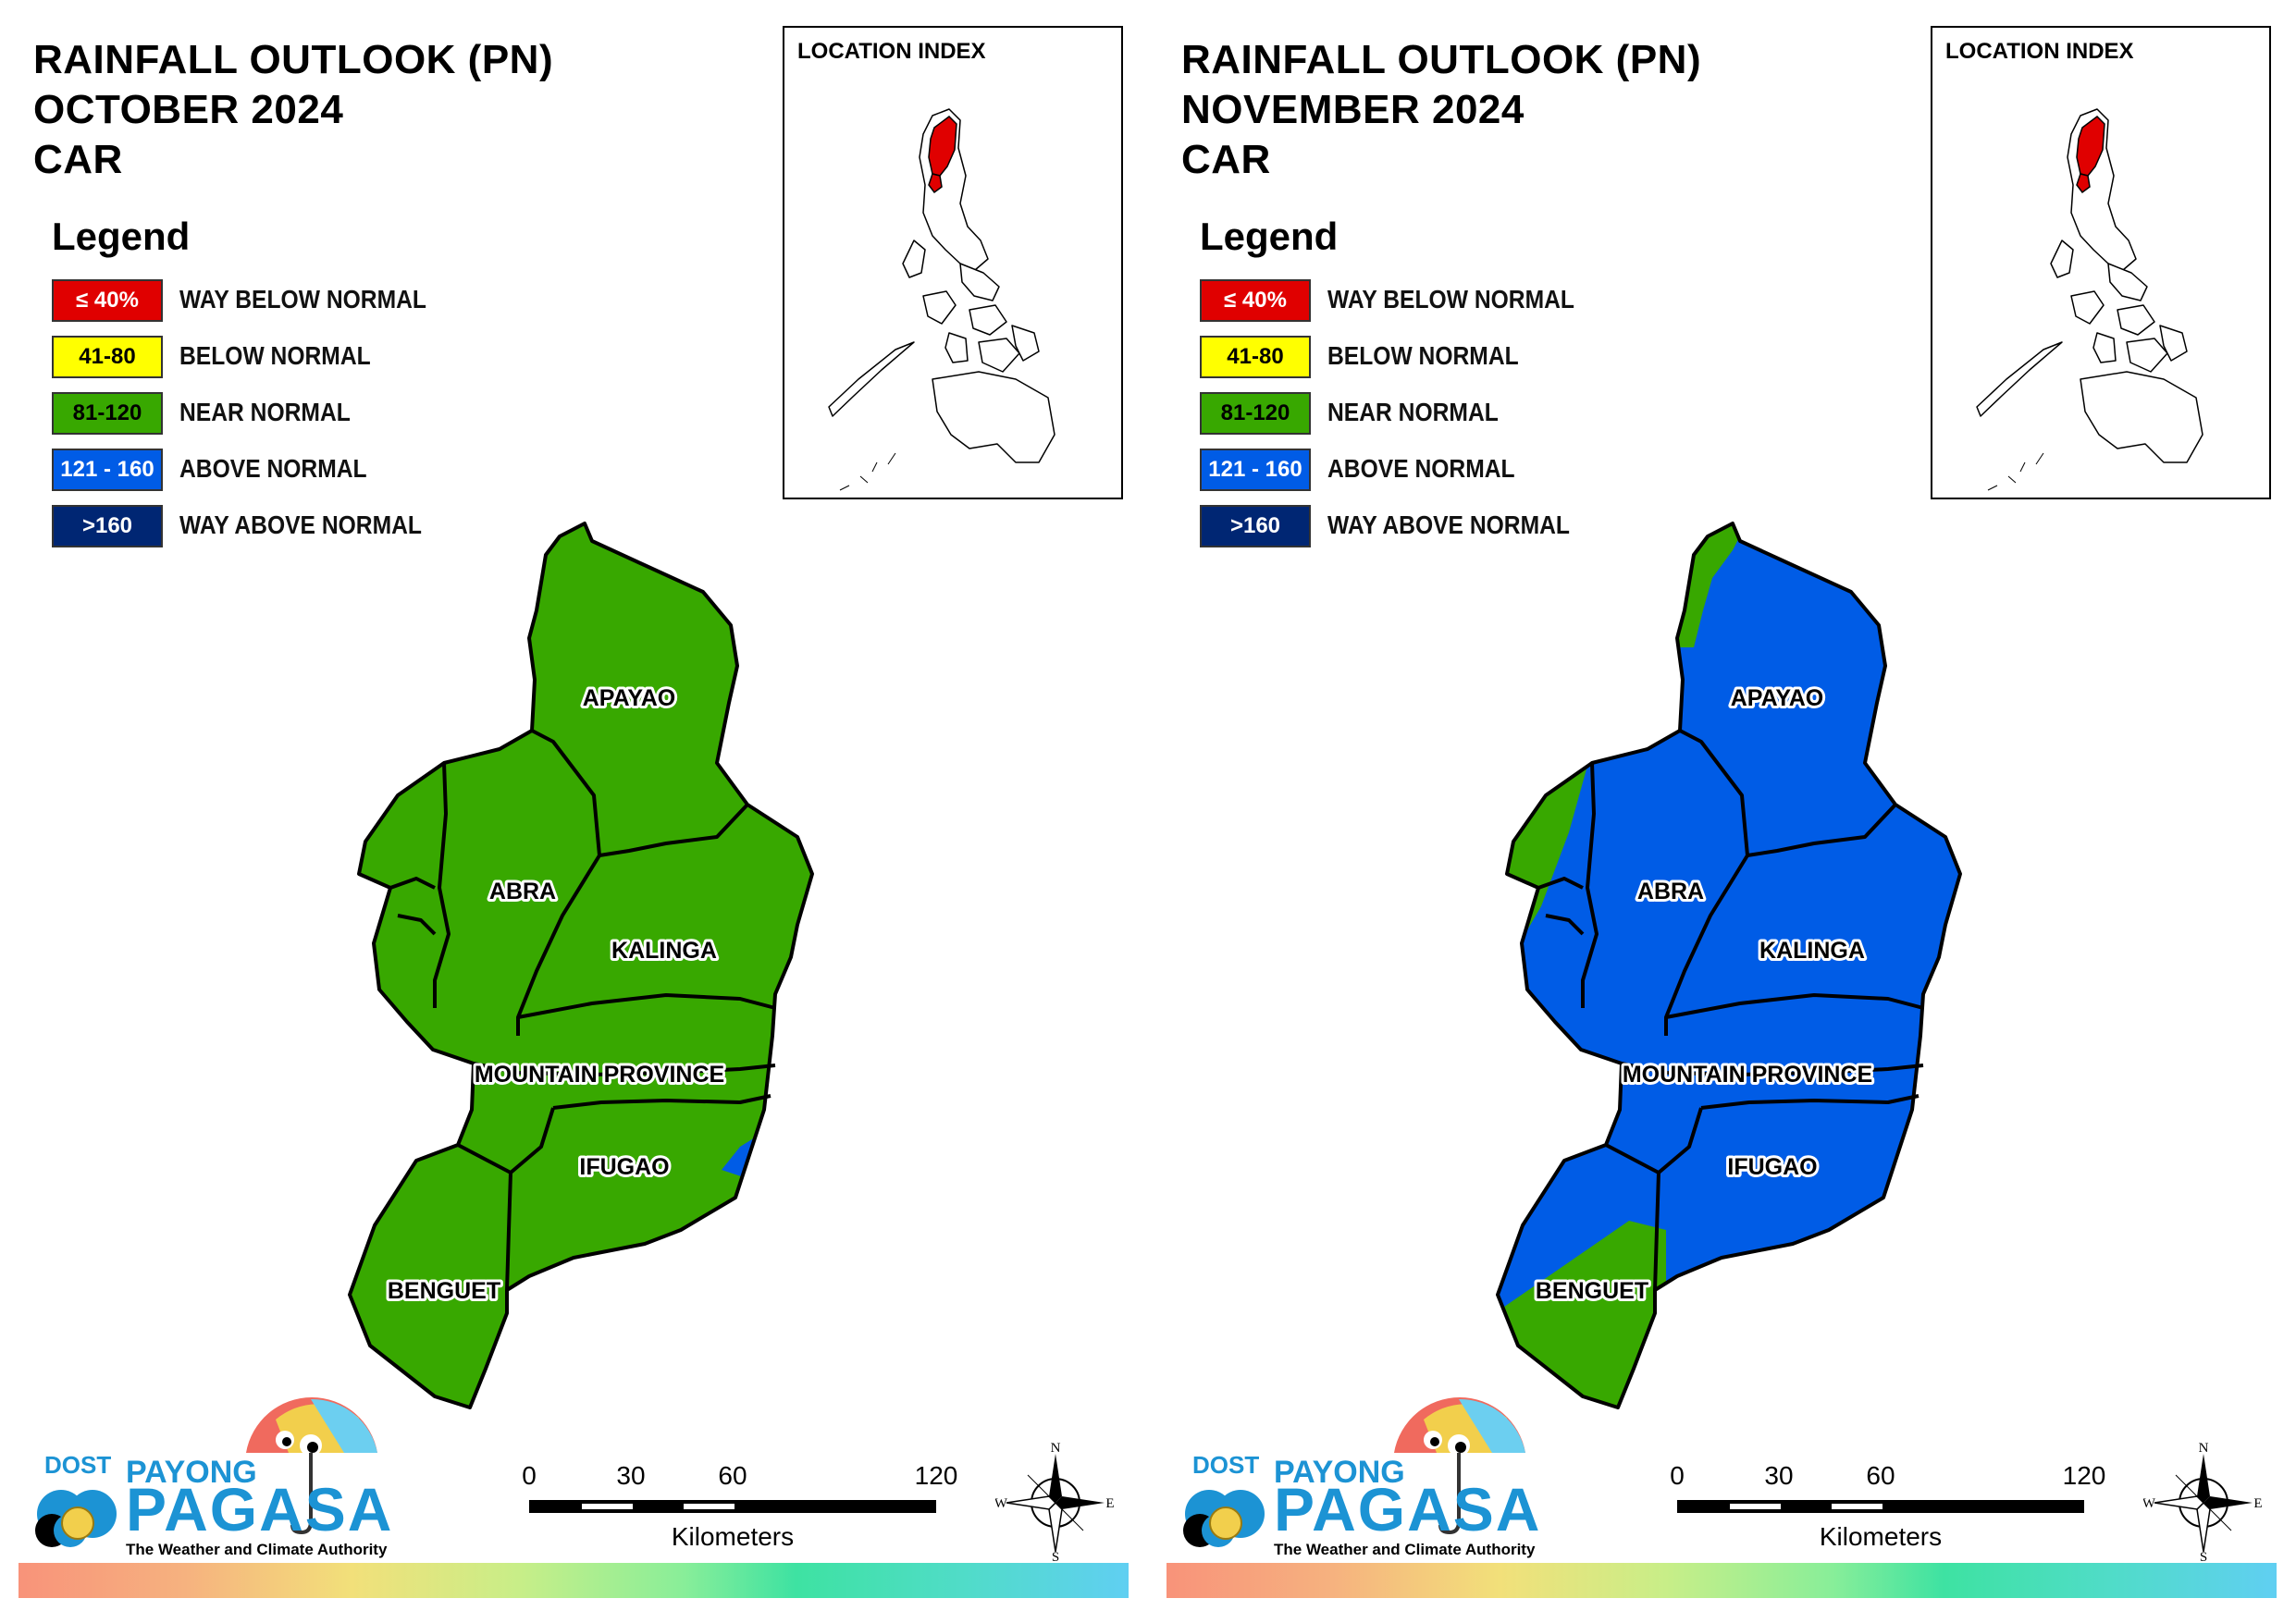 The width and height of the screenshot is (2296, 1623). I want to click on map-title: RAINFALL OUTLOOK (PN) OCTOBER 2024 CAR, so click(293, 110).